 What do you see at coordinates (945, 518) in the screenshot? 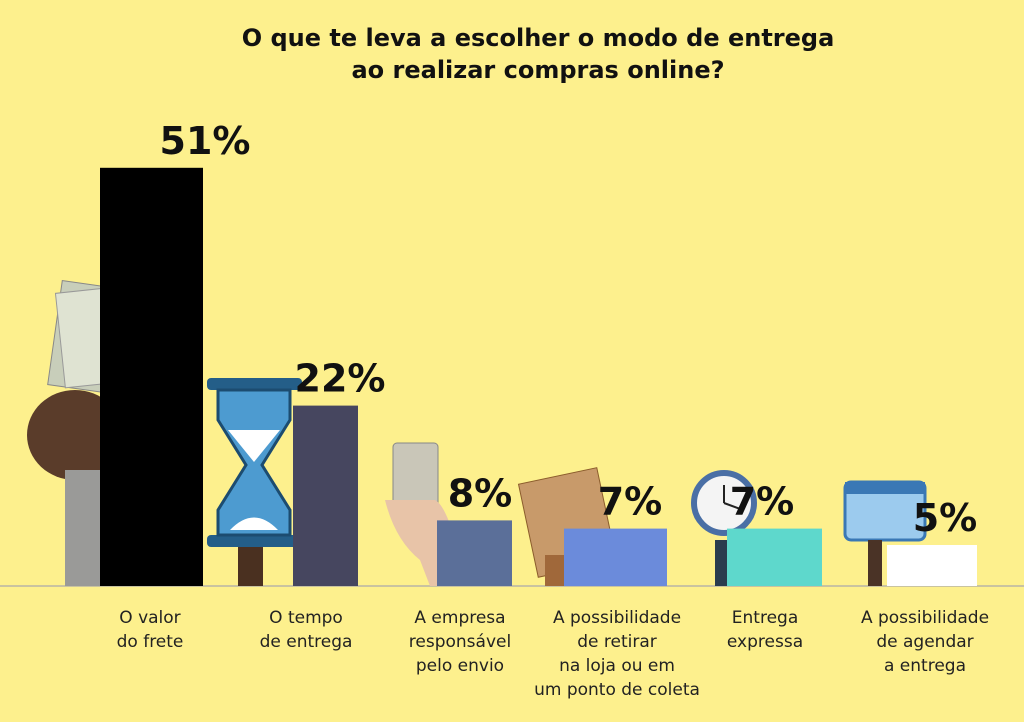
I see `value-label: 5%` at bounding box center [945, 518].